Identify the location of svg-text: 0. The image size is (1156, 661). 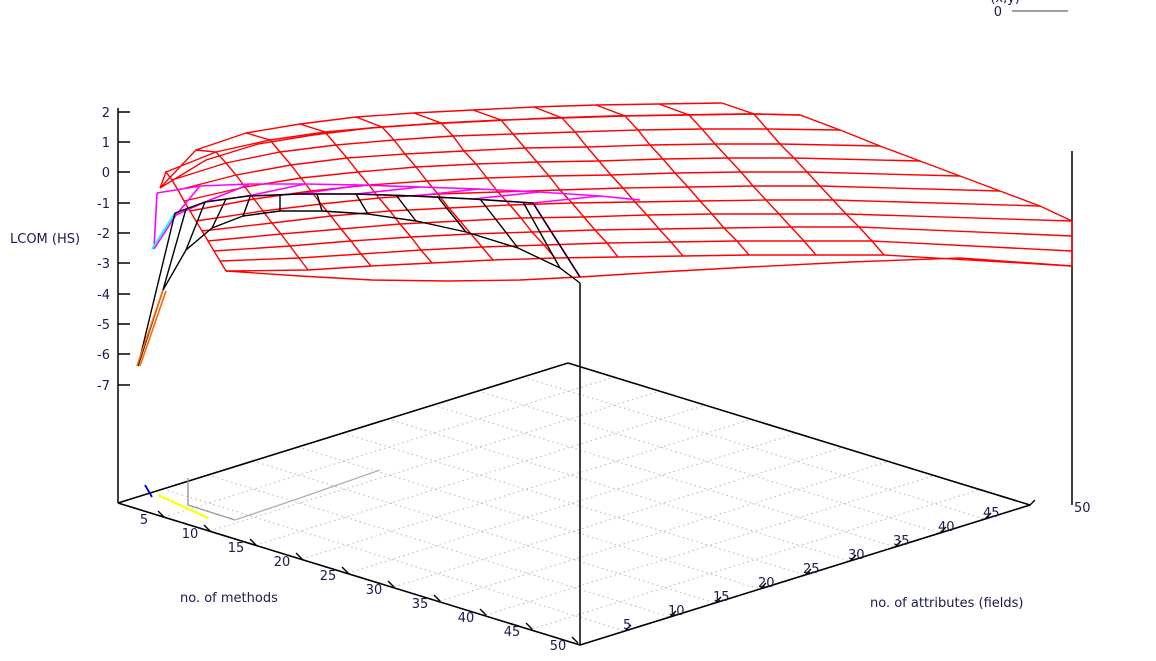
(106, 173).